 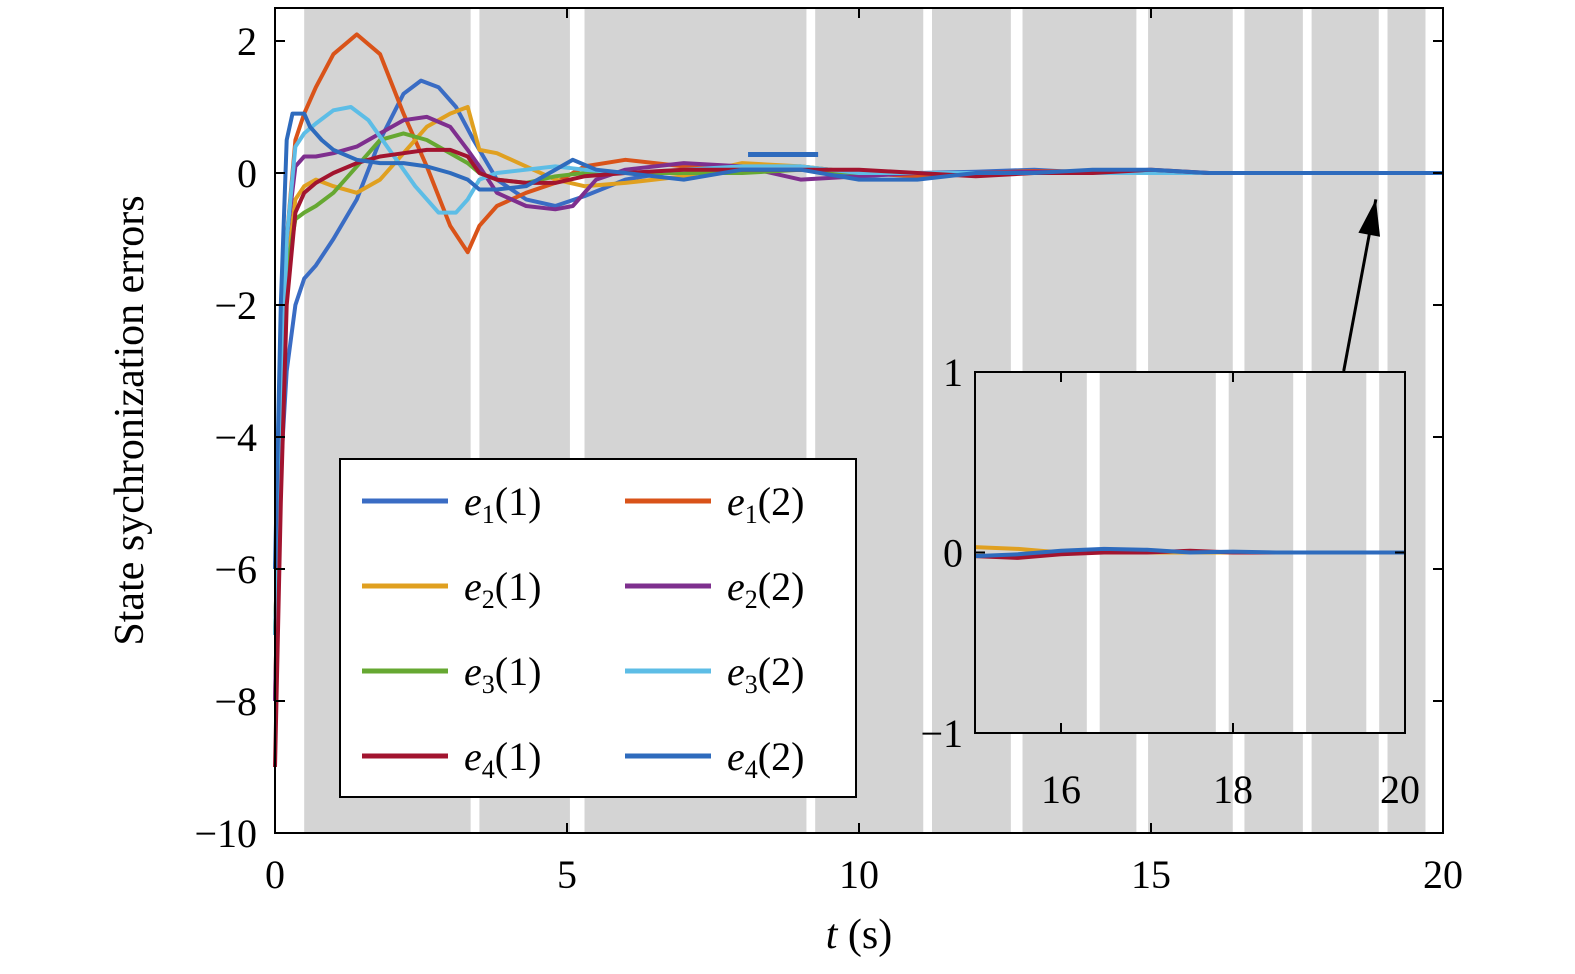 What do you see at coordinates (1061, 789) in the screenshot?
I see `inset-x-tick-label: 16` at bounding box center [1061, 789].